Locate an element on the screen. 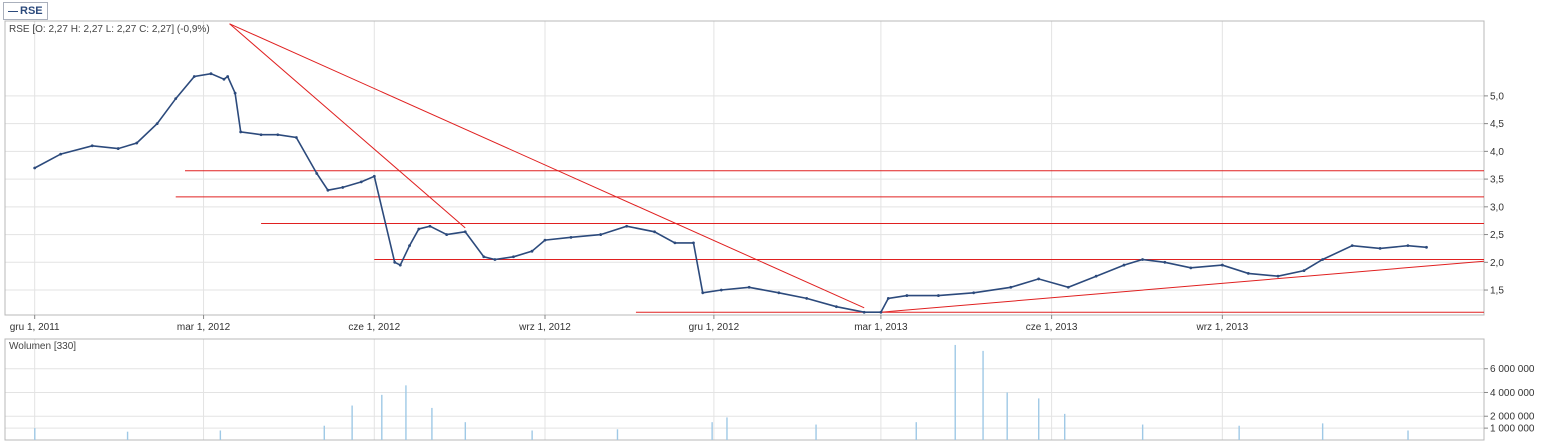  x-tick-label: wrz 1, 2012 is located at coordinates (544, 327).